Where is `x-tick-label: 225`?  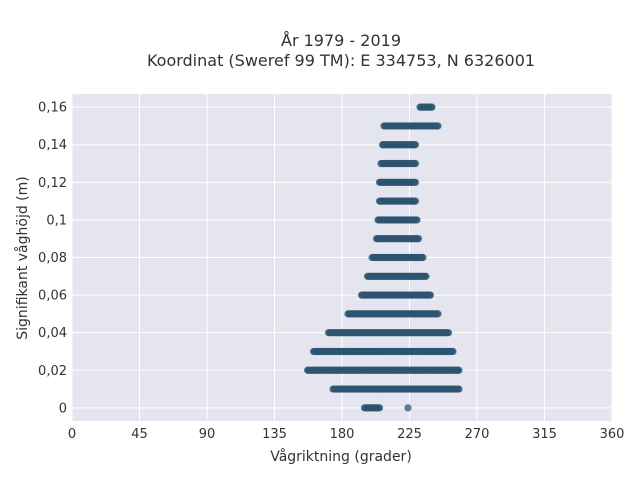
x-tick-label: 225 is located at coordinates (409, 434).